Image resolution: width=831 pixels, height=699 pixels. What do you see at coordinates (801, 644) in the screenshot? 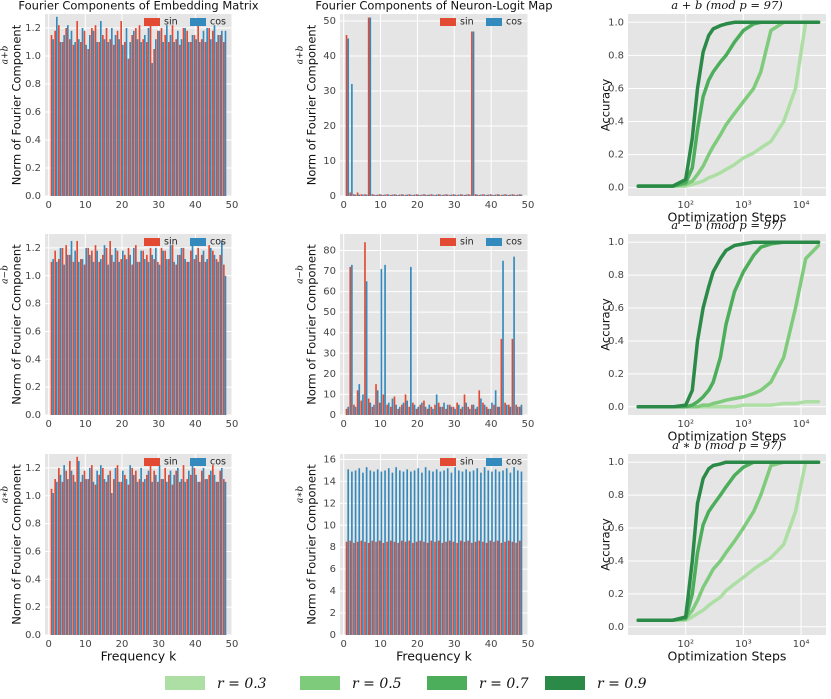
I see `x-tick-label: 10⁴` at bounding box center [801, 644].